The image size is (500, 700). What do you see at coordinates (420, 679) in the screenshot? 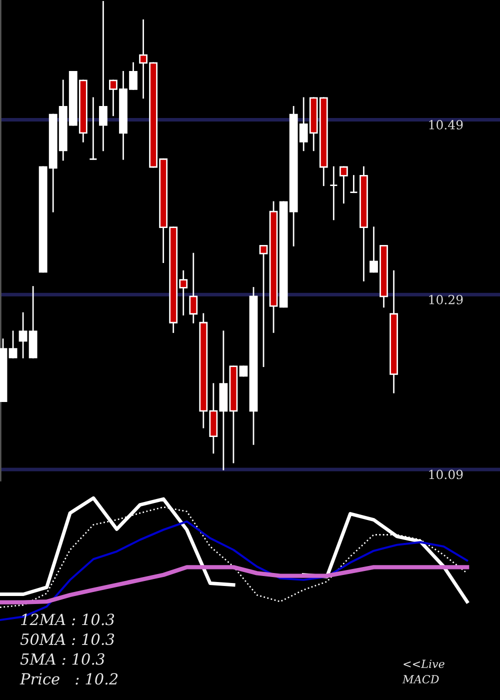
I see `text: MACD` at bounding box center [420, 679].